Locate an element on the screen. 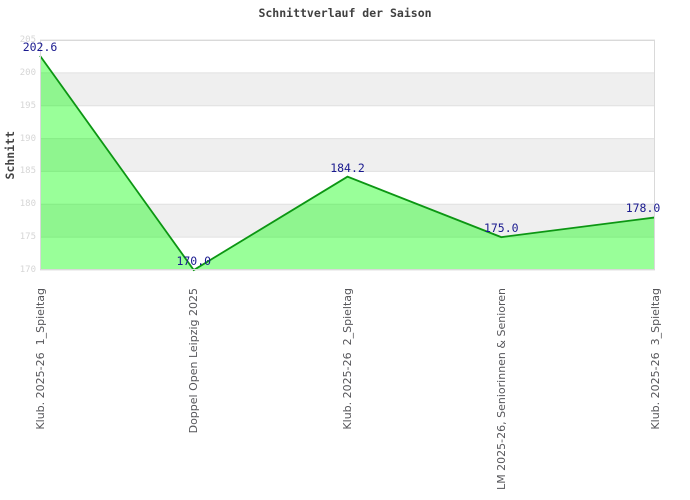 The width and height of the screenshot is (690, 500). chart-title: Schnittverlauf der Saison is located at coordinates (345, 13).